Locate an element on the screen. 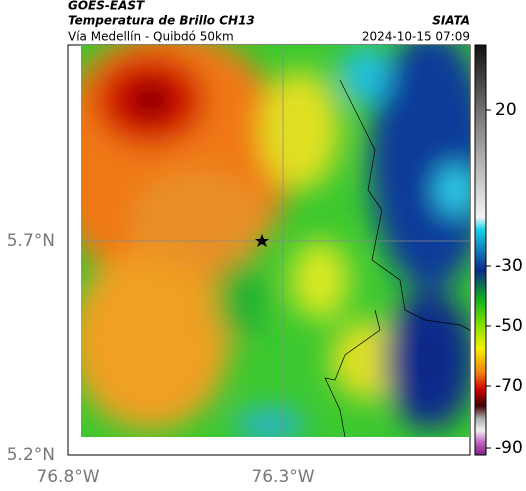 The image size is (526, 491). datetime: 2024-10-15 07:09 is located at coordinates (416, 37).